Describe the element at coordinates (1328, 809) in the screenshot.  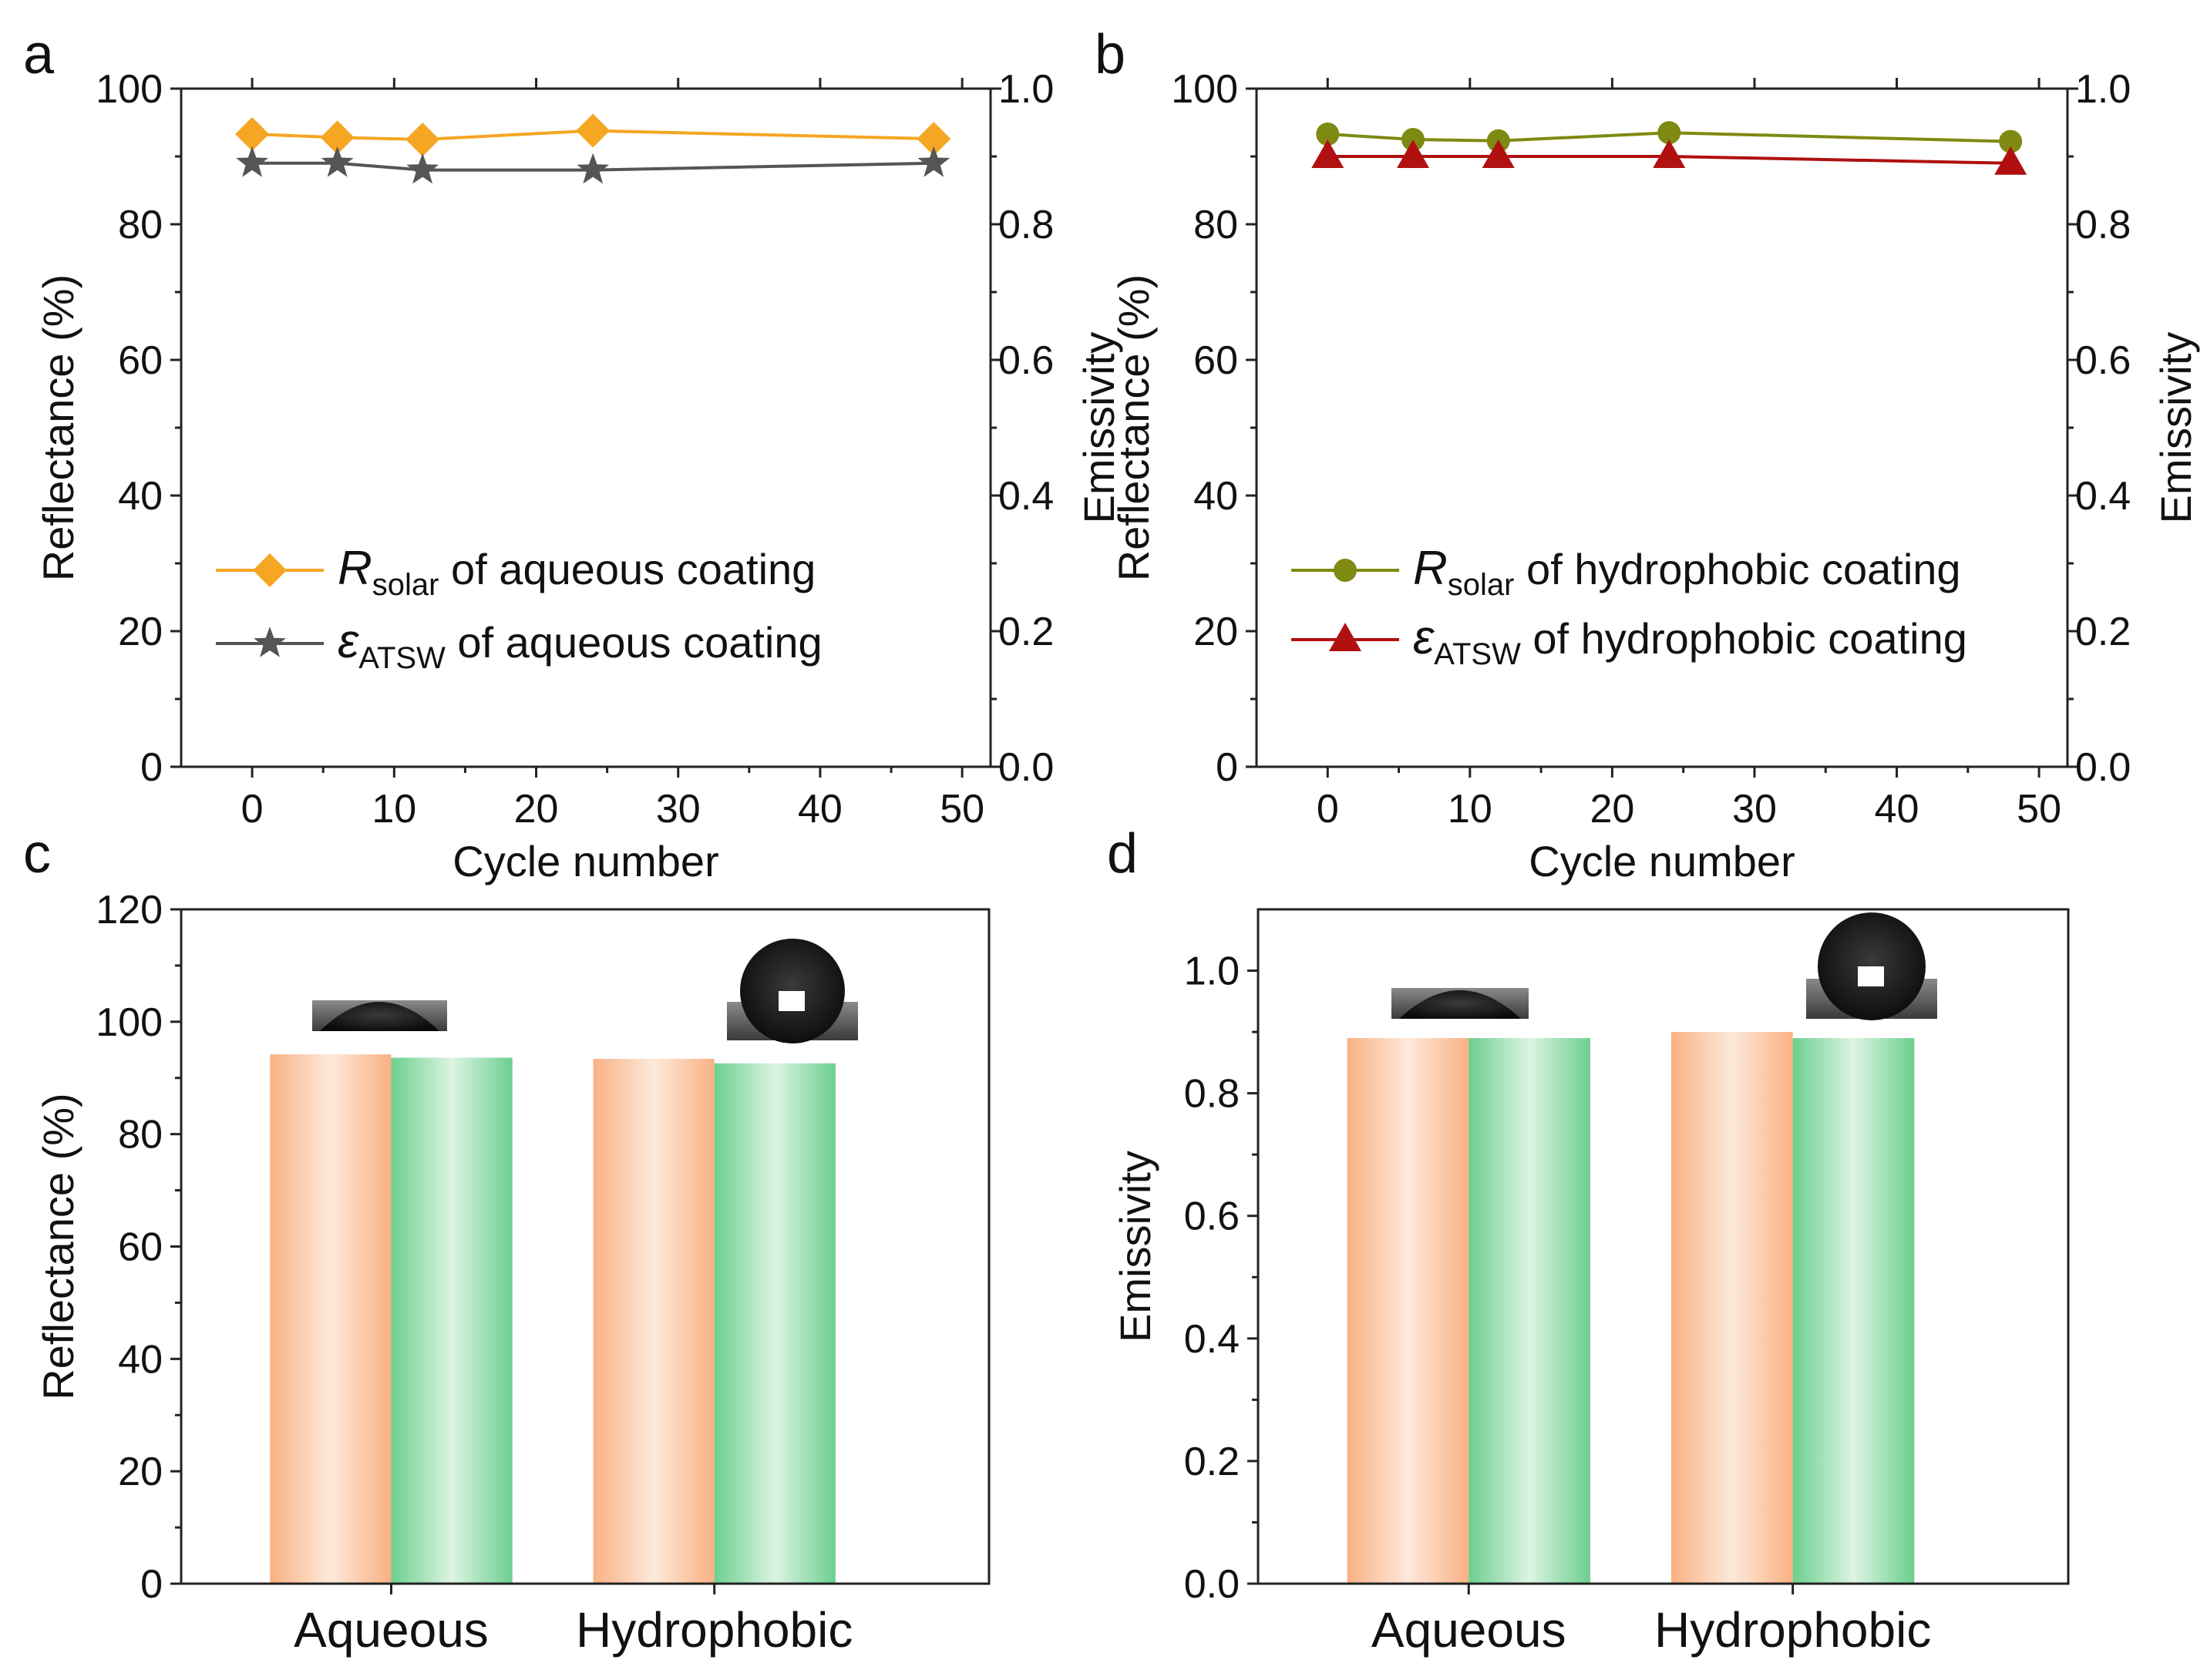
I see `x-tick-label: 0` at that location.